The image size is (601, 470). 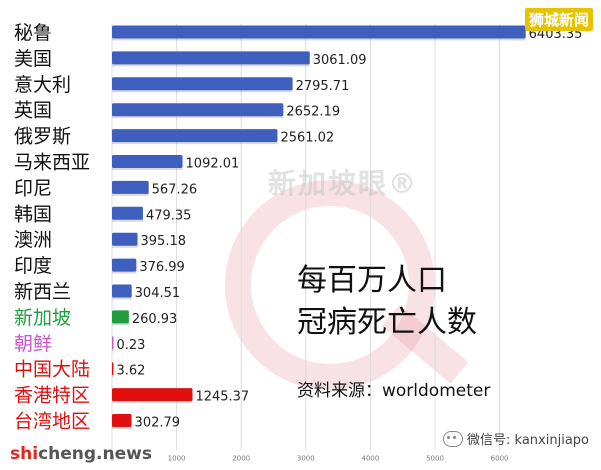 I want to click on category-label: 印尼, so click(x=33, y=188).